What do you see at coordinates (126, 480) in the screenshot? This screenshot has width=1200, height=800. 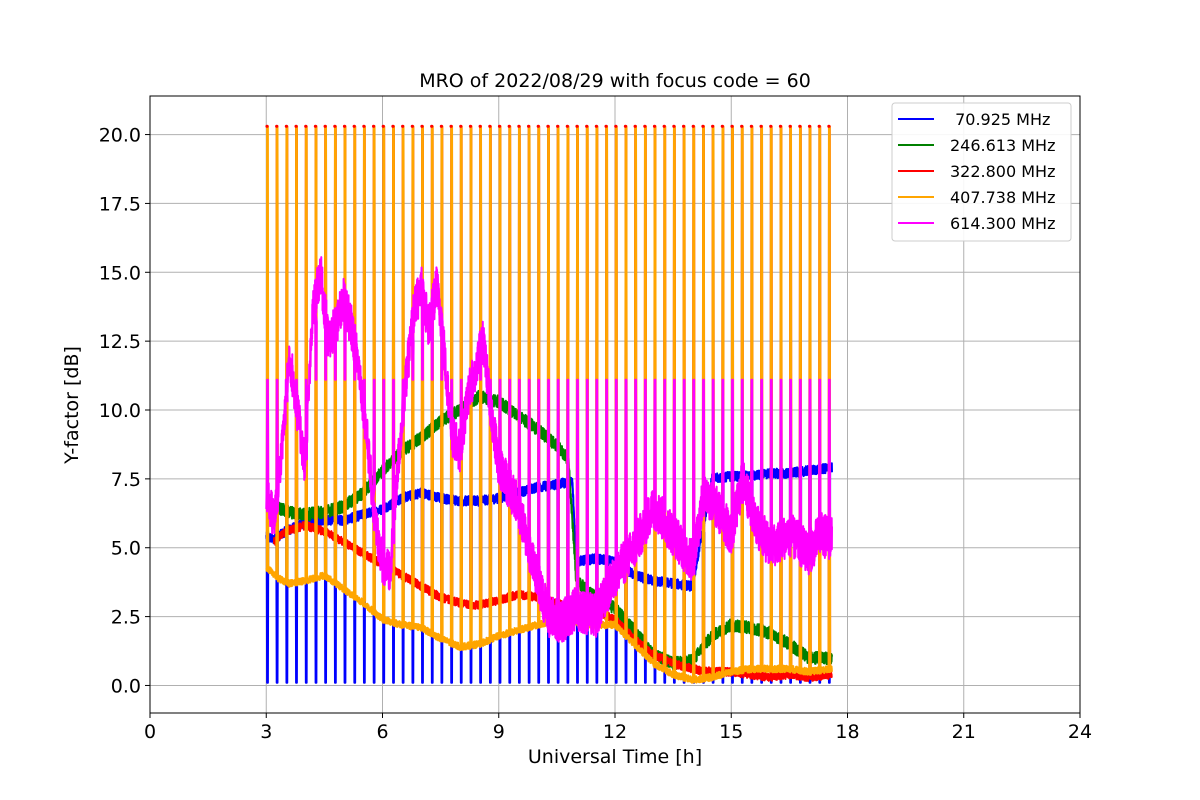 I see `y-tick-label: 7.5` at bounding box center [126, 480].